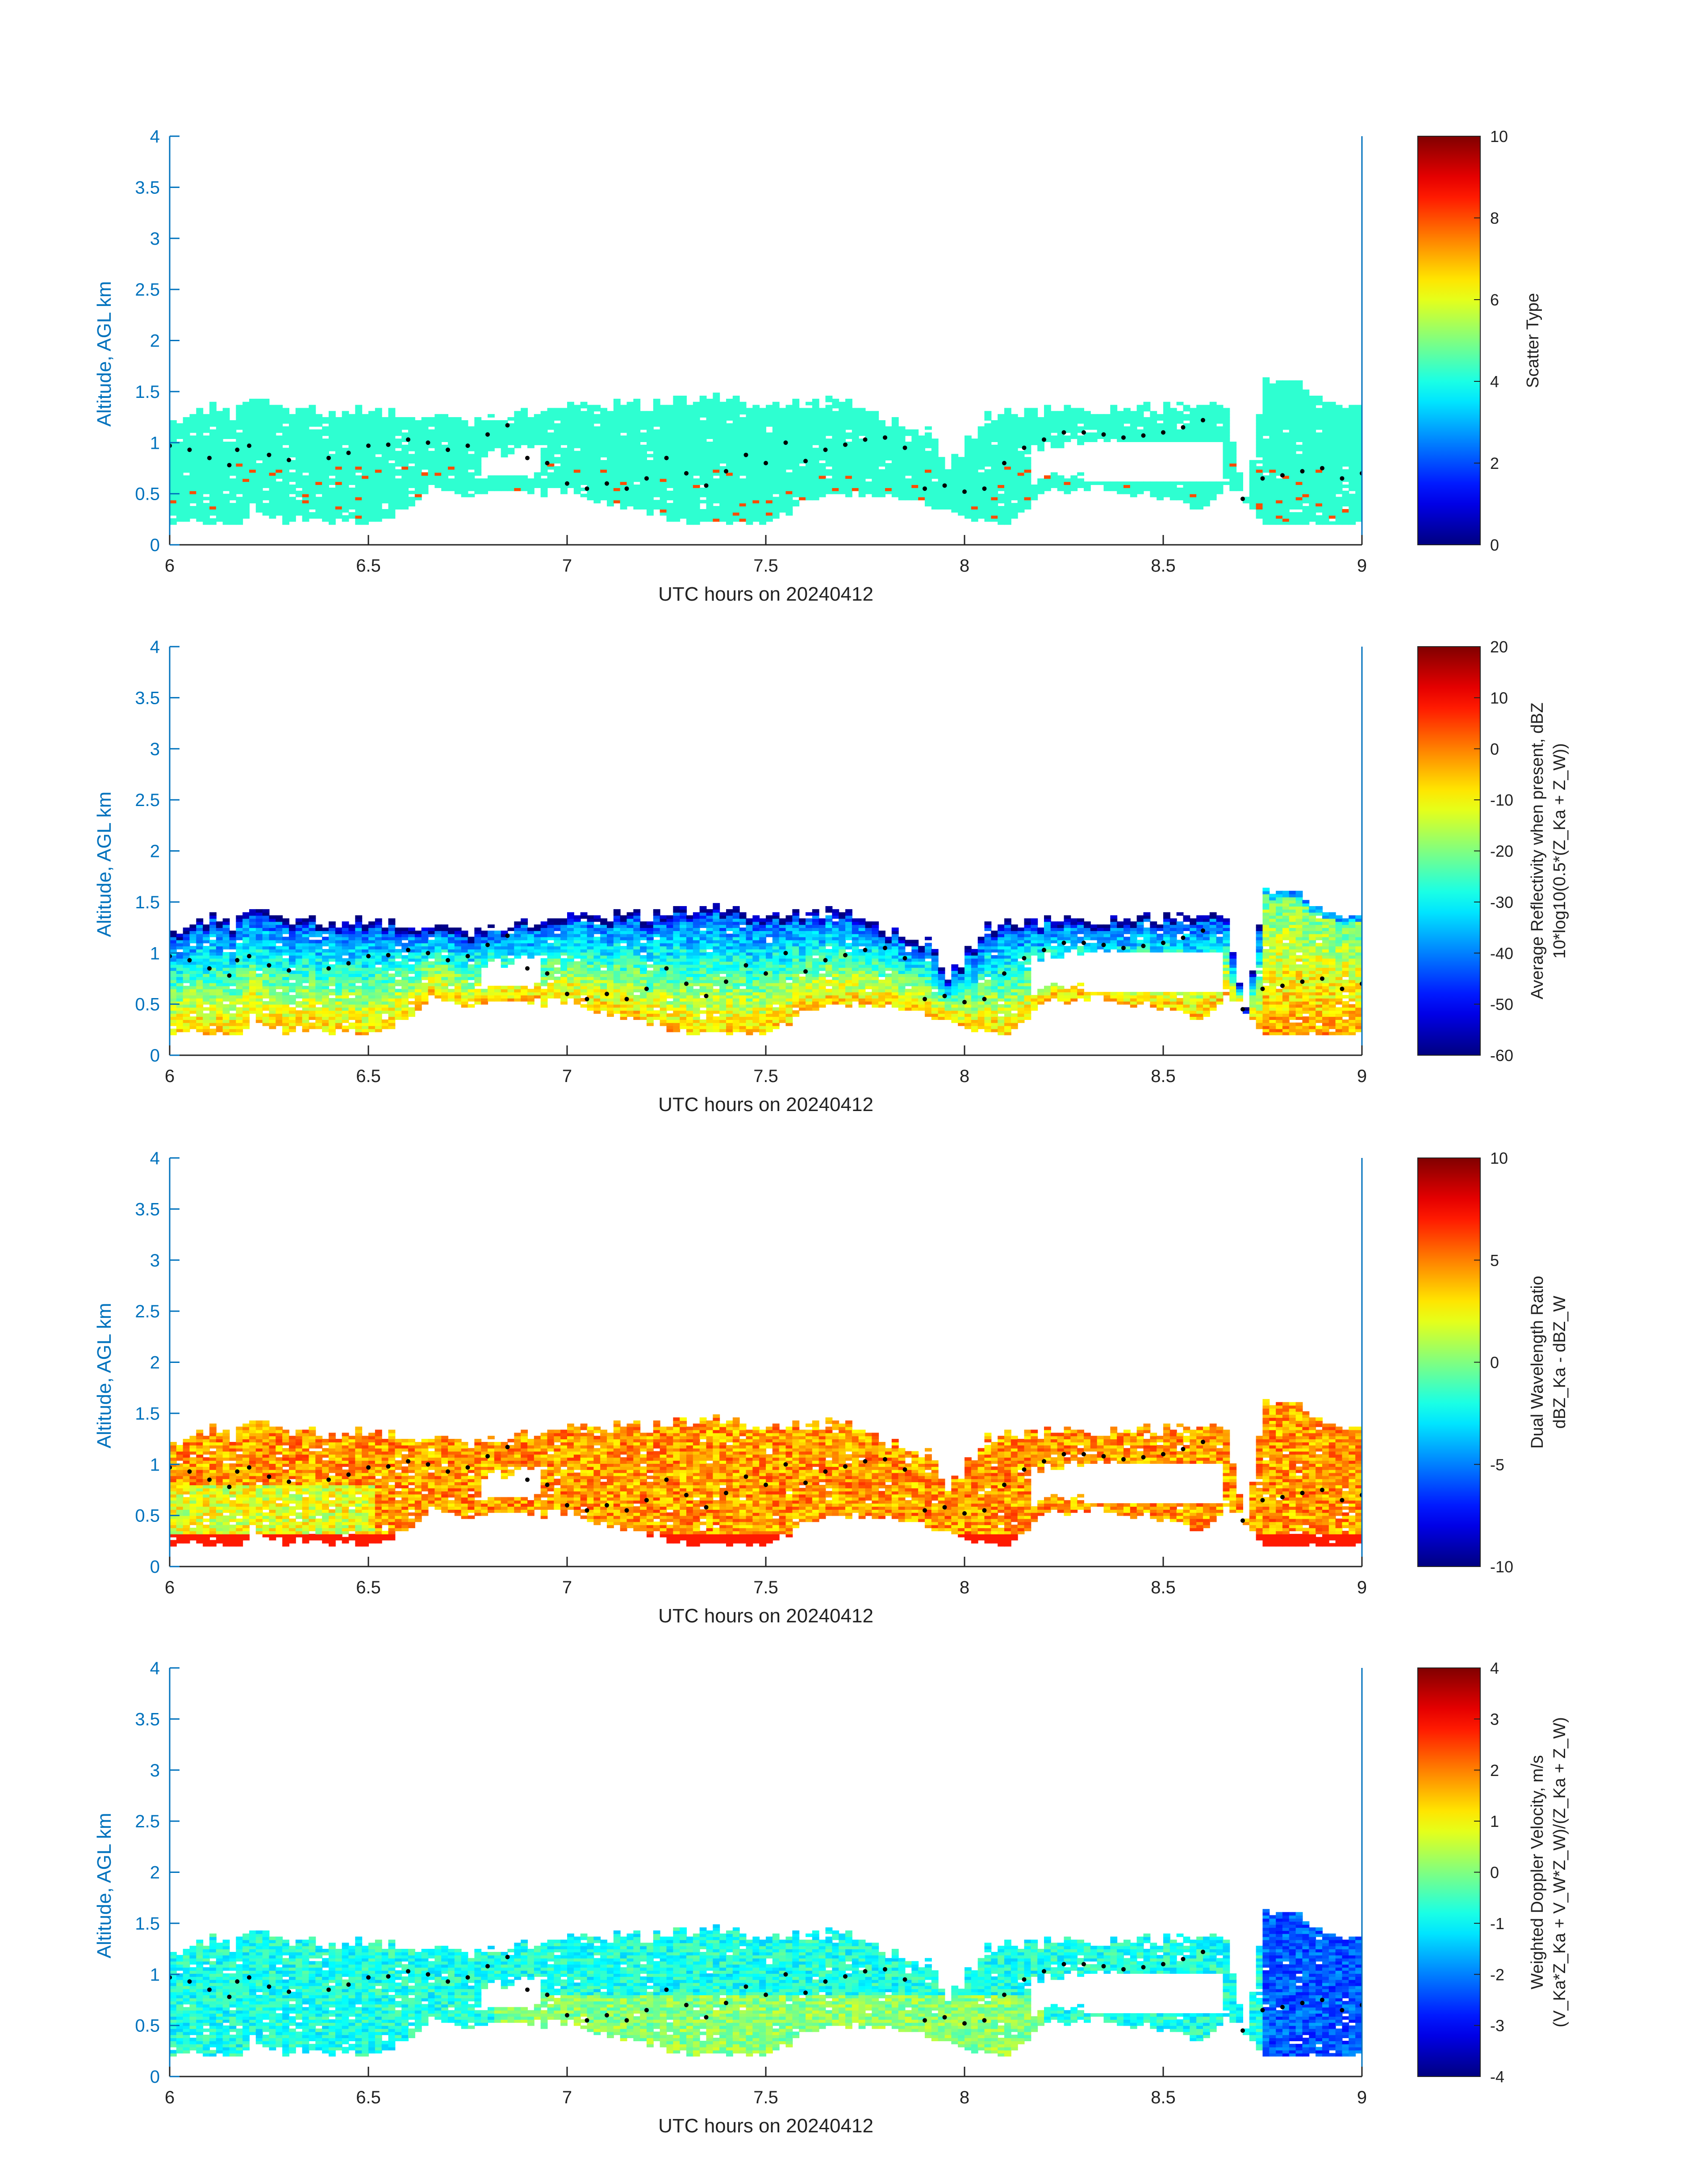  Describe the element at coordinates (147, 2026) in the screenshot. I see `y-tick-label: 0.5` at that location.